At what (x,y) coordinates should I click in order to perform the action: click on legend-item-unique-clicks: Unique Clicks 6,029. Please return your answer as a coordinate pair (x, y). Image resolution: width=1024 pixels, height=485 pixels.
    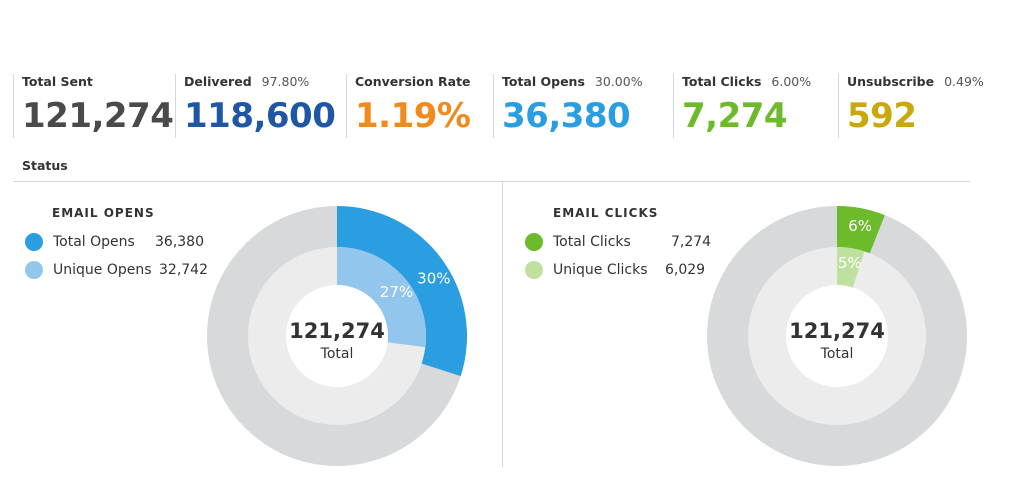
    Looking at the image, I should click on (615, 270).